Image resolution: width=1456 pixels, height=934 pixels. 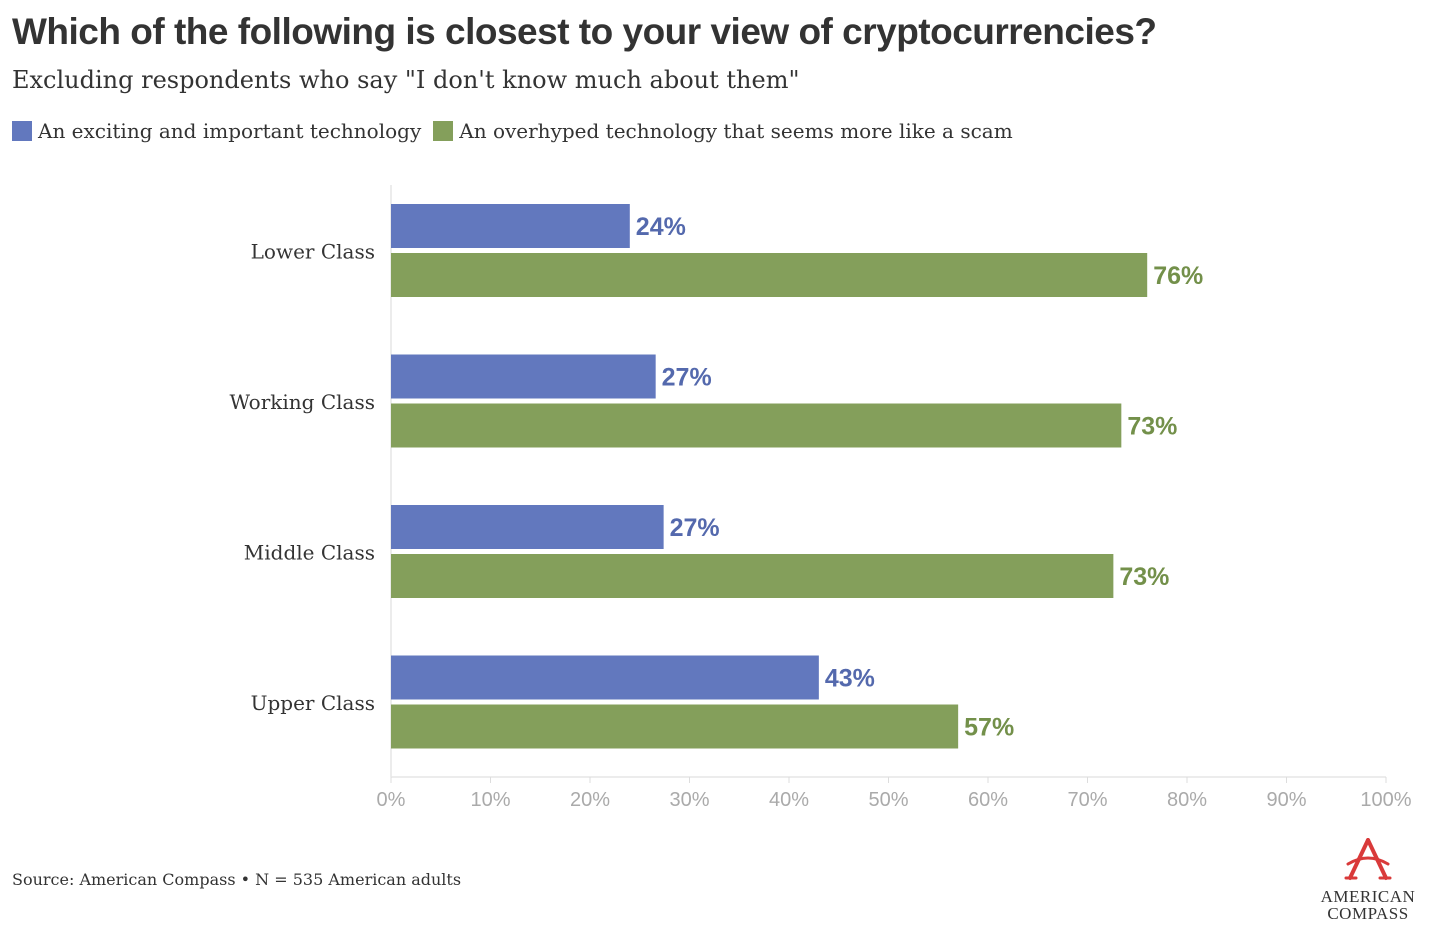 What do you see at coordinates (989, 728) in the screenshot?
I see `data-label-overhyped: 57%` at bounding box center [989, 728].